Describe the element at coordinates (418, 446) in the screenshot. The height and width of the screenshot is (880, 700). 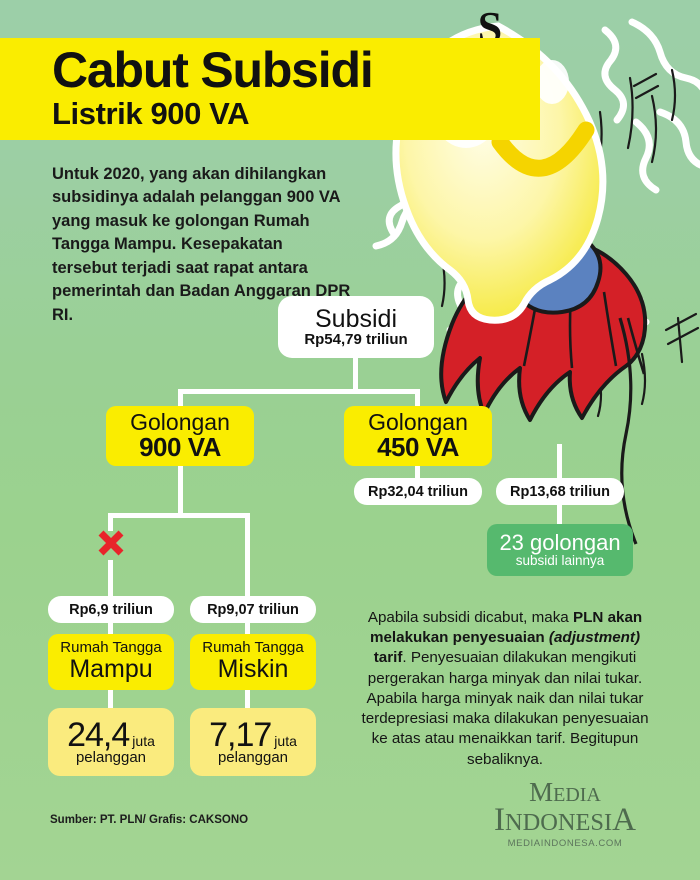
I see `golongan-450-line2: 450 VA` at that location.